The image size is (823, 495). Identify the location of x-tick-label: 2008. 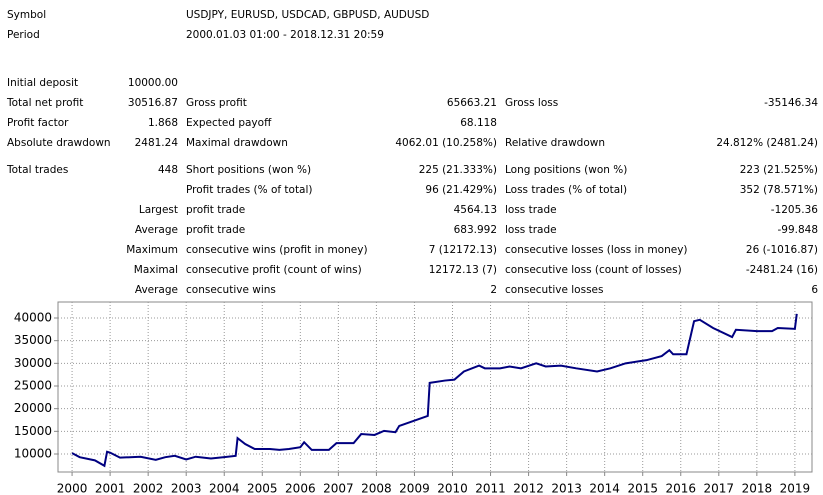
(376, 488).